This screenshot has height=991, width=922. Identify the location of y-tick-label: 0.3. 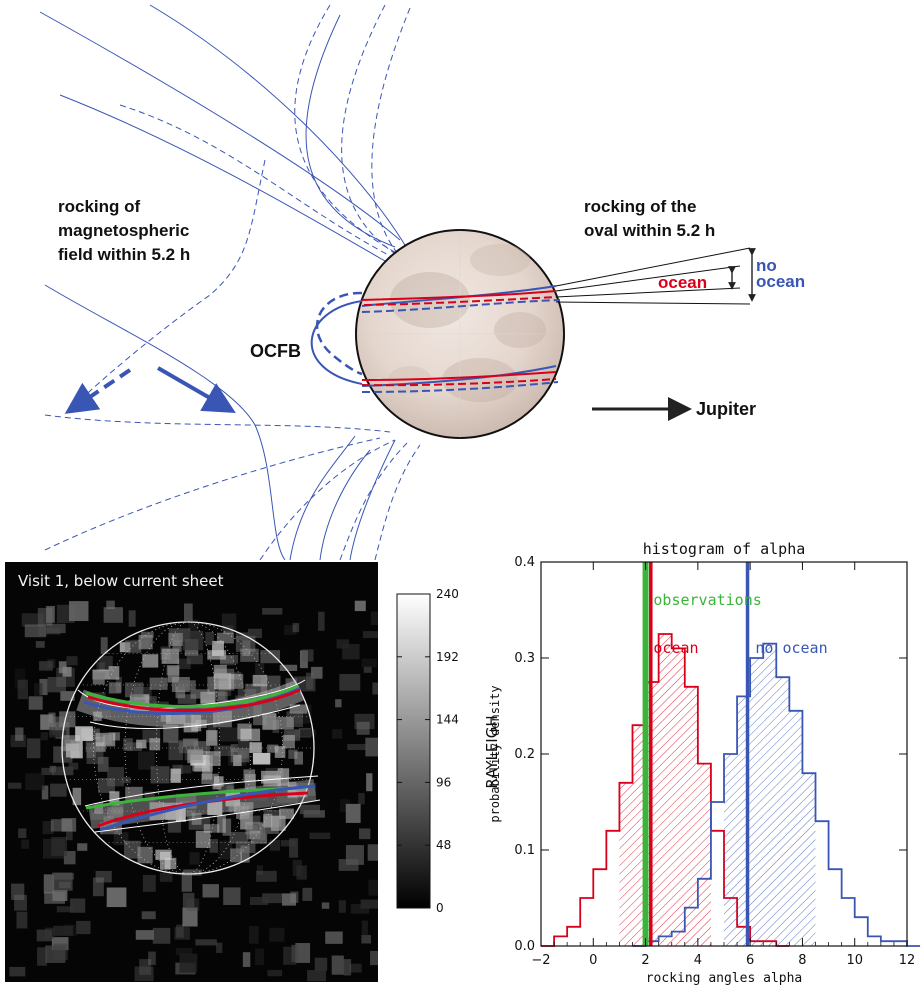
(524, 658).